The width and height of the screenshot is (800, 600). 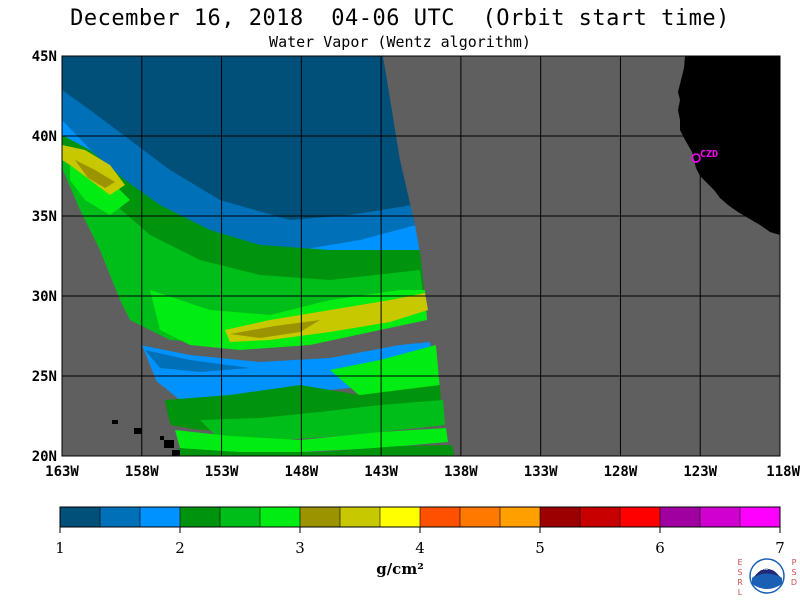 I want to click on station-marker: CZD, so click(x=704, y=156).